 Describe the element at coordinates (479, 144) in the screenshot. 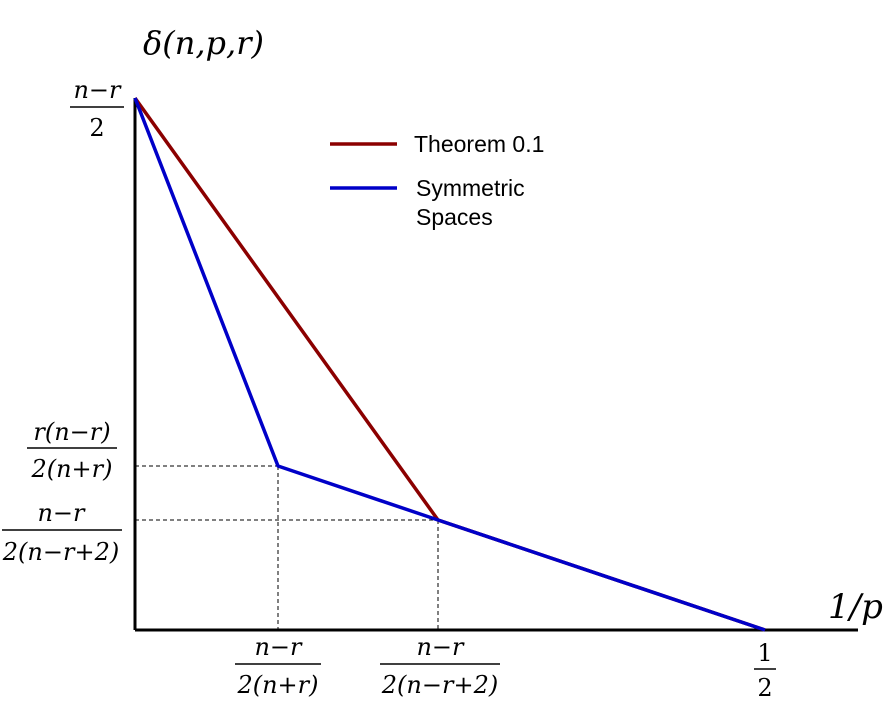

I see `legend-label-theorem: Theorem 0.1` at that location.